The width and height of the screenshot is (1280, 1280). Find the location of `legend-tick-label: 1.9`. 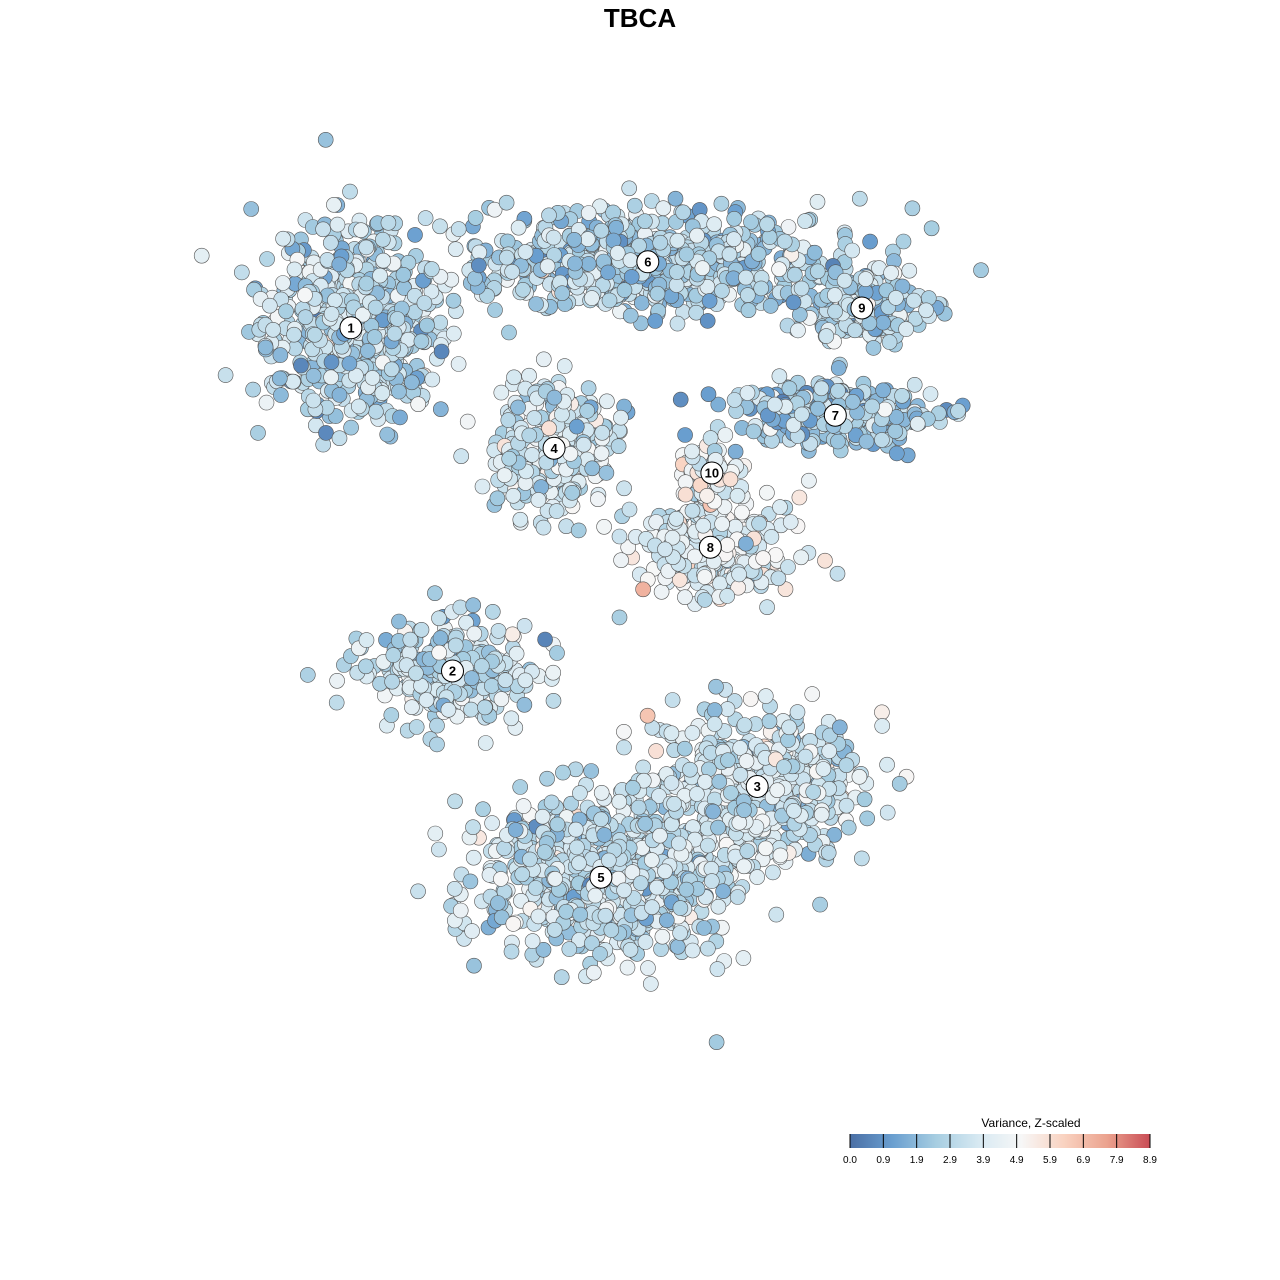

legend-tick-label: 1.9 is located at coordinates (917, 1160).